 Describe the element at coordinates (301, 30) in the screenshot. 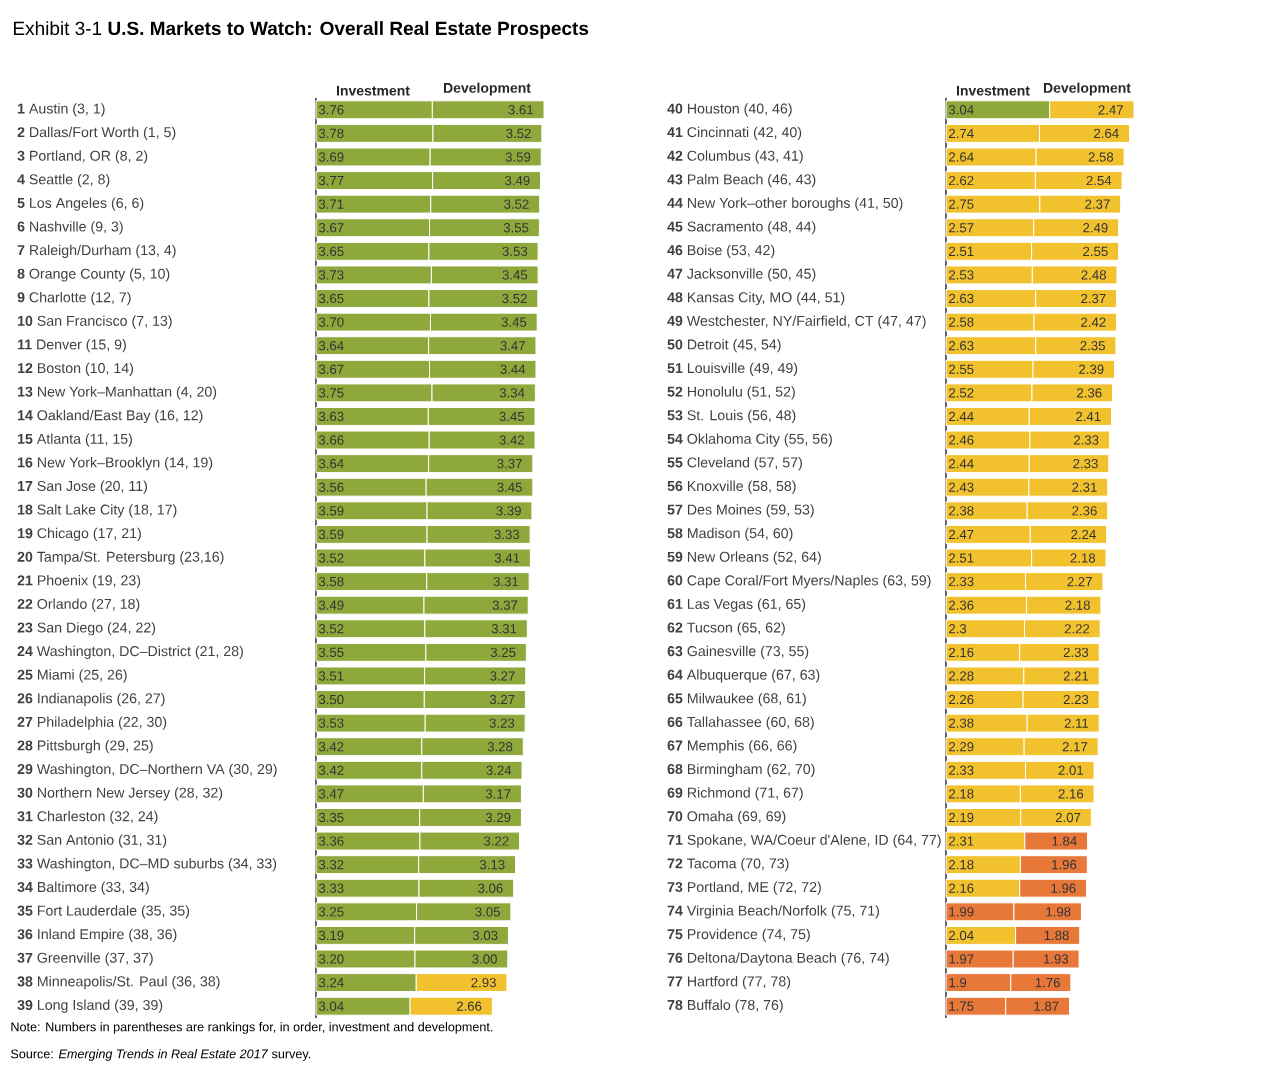

I see `chart-title: Exhibit 3-1 U.S. Markets to Watch: Overall Real Estate Prospects` at that location.